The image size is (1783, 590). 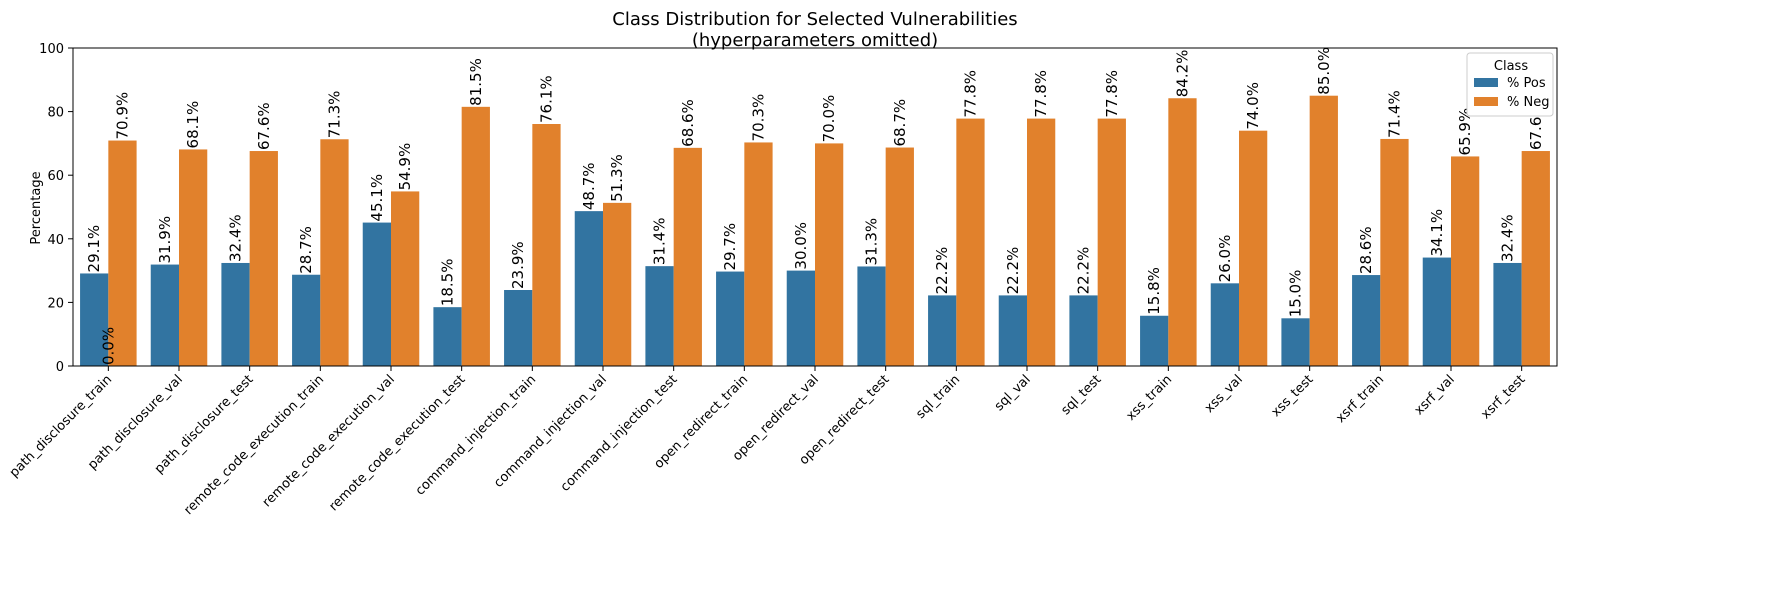 What do you see at coordinates (1528, 102) in the screenshot?
I see `legend-label-neg: % Neg` at bounding box center [1528, 102].